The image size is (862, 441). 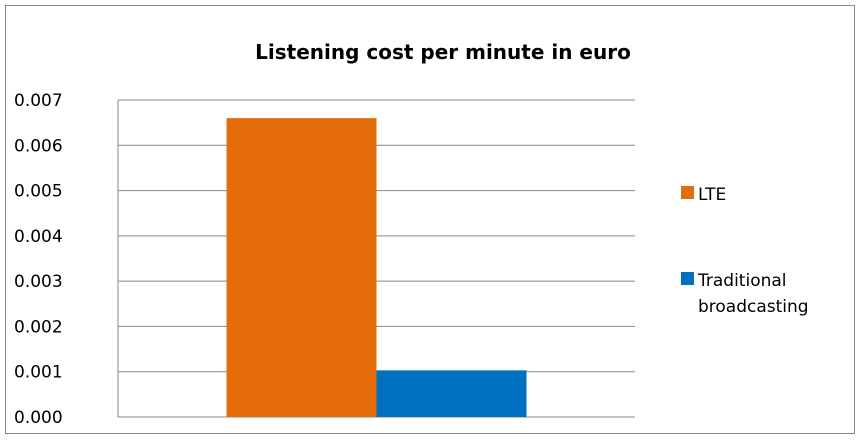 What do you see at coordinates (745, 294) in the screenshot?
I see `legend-item-traditional-broadcasting: Traditional broadcasting` at bounding box center [745, 294].